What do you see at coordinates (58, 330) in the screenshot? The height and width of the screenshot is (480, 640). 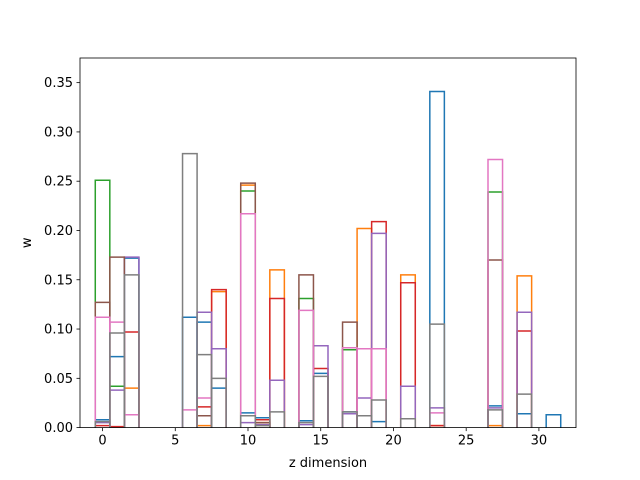 I see `y-tick-label: 0.10` at bounding box center [58, 330].